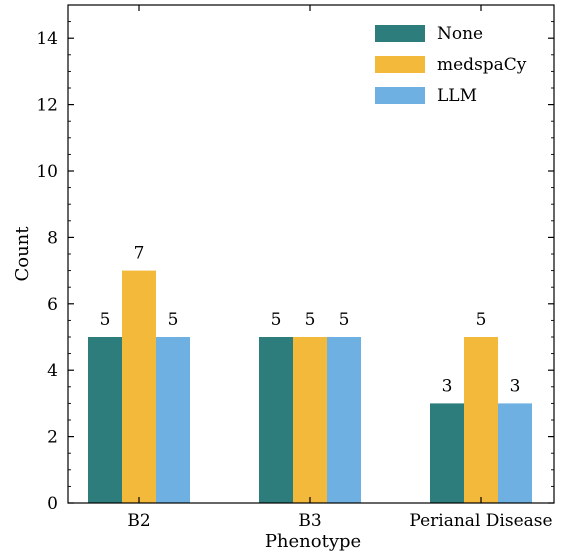 This screenshot has width=564, height=556. What do you see at coordinates (313, 541) in the screenshot?
I see `x-axis-title: Phenotype` at bounding box center [313, 541].